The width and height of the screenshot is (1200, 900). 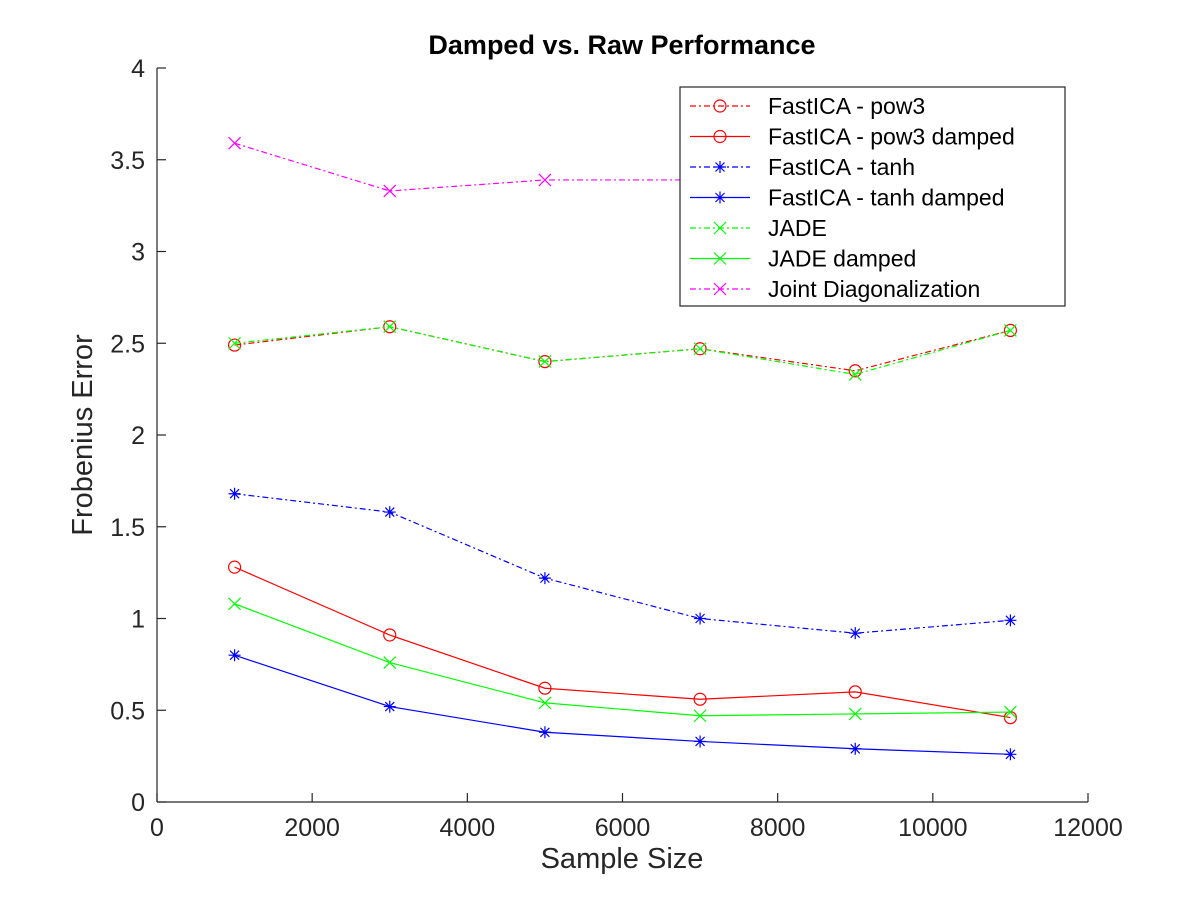 I want to click on chart-title: Damped vs. Raw Performance, so click(x=621, y=45).